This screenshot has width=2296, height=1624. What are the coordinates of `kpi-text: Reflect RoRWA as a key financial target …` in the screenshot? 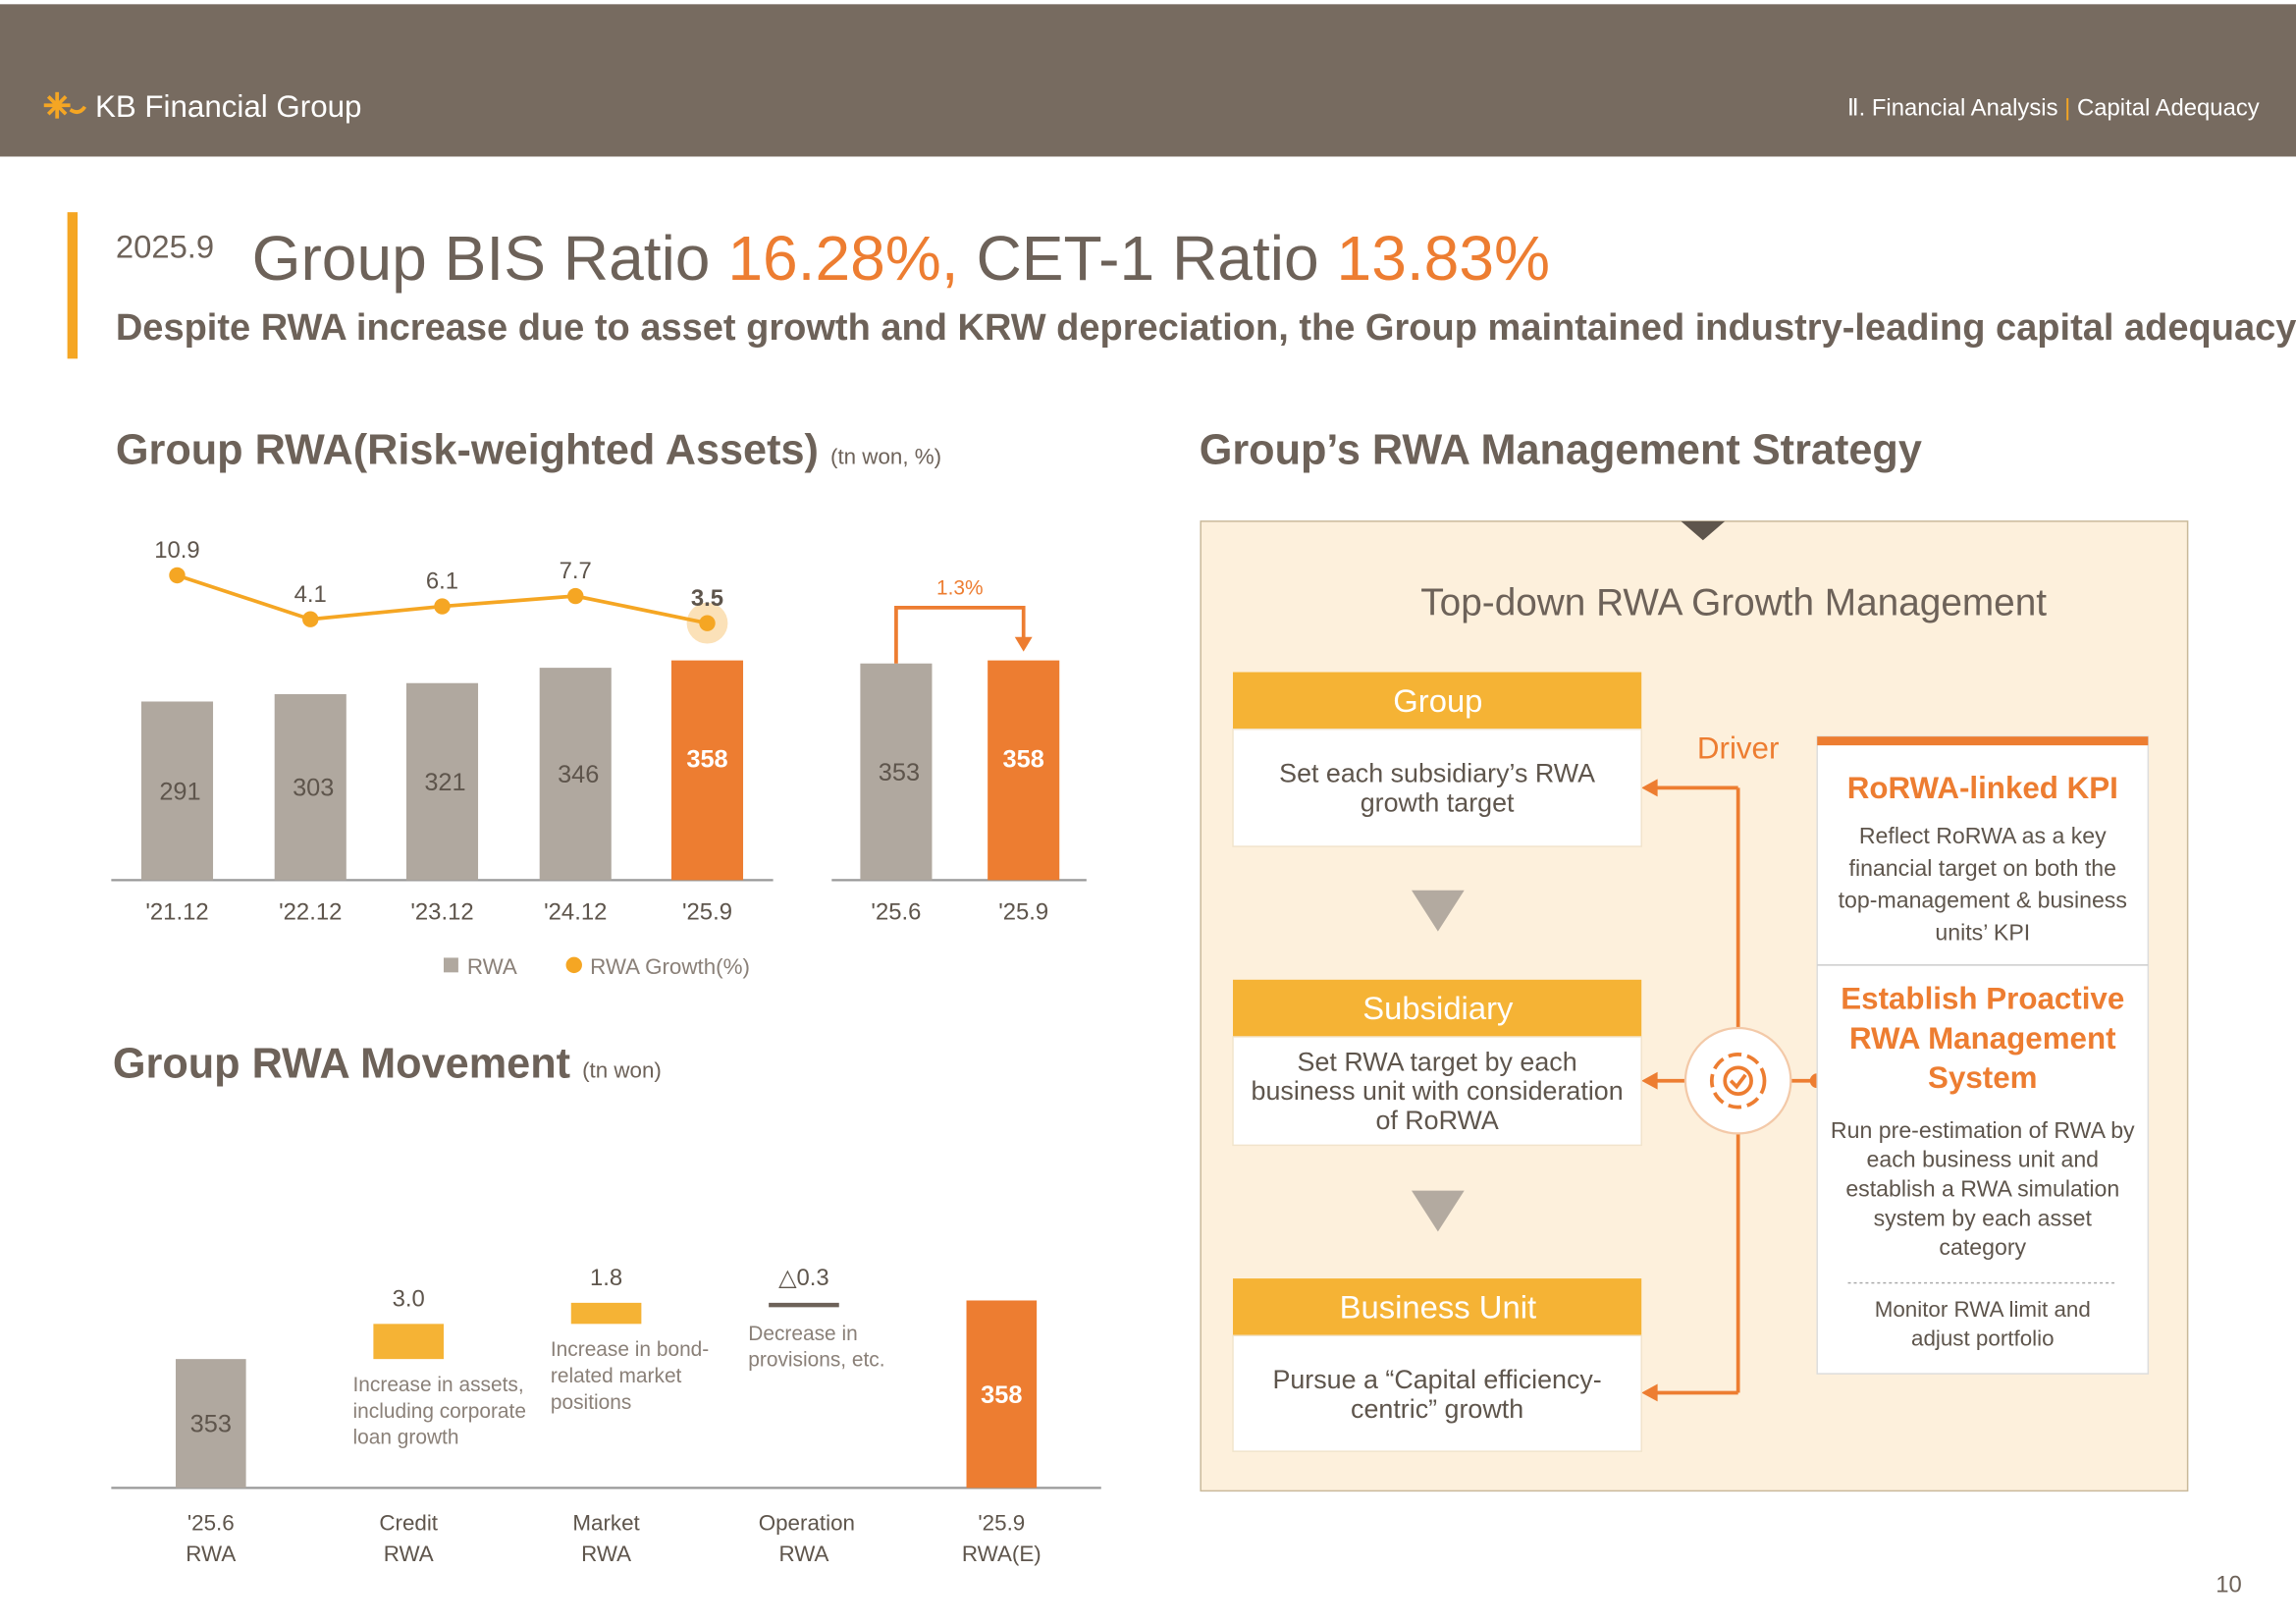 It's located at (1982, 885).